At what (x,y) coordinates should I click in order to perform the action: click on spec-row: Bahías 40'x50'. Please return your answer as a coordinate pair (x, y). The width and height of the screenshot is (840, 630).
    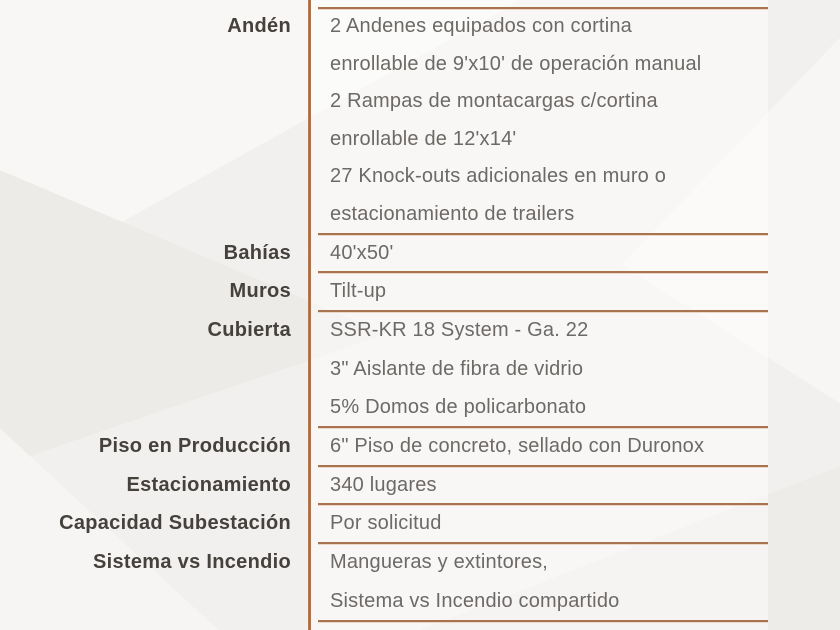
    Looking at the image, I should click on (420, 252).